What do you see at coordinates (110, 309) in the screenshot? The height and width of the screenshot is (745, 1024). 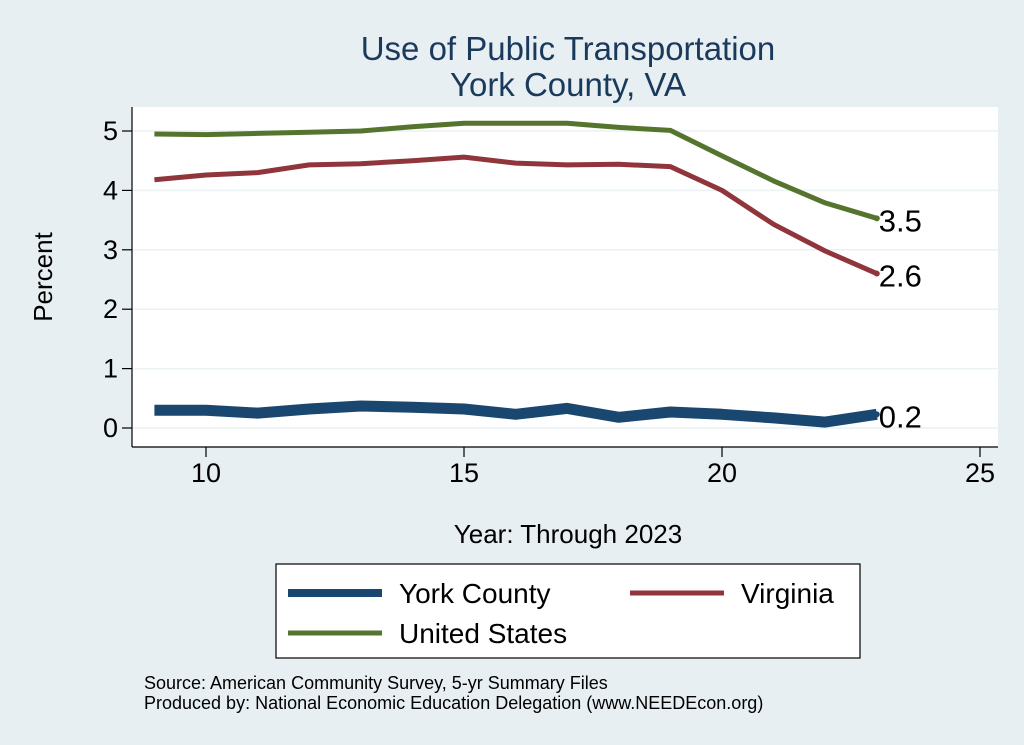 I see `y-tick-label-2: 2` at bounding box center [110, 309].